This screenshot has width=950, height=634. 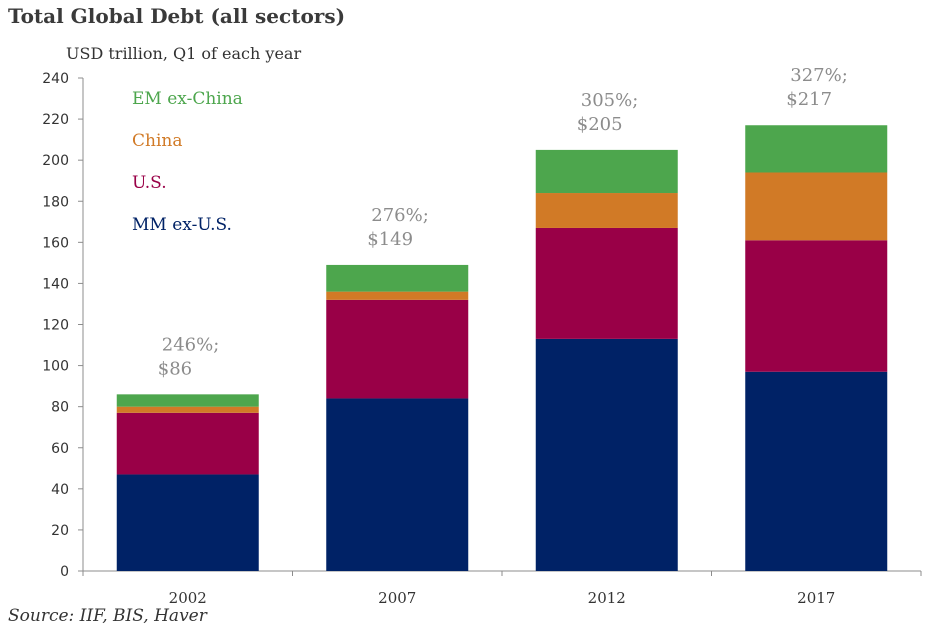 What do you see at coordinates (60, 449) in the screenshot?
I see `y-tick-label: 60` at bounding box center [60, 449].